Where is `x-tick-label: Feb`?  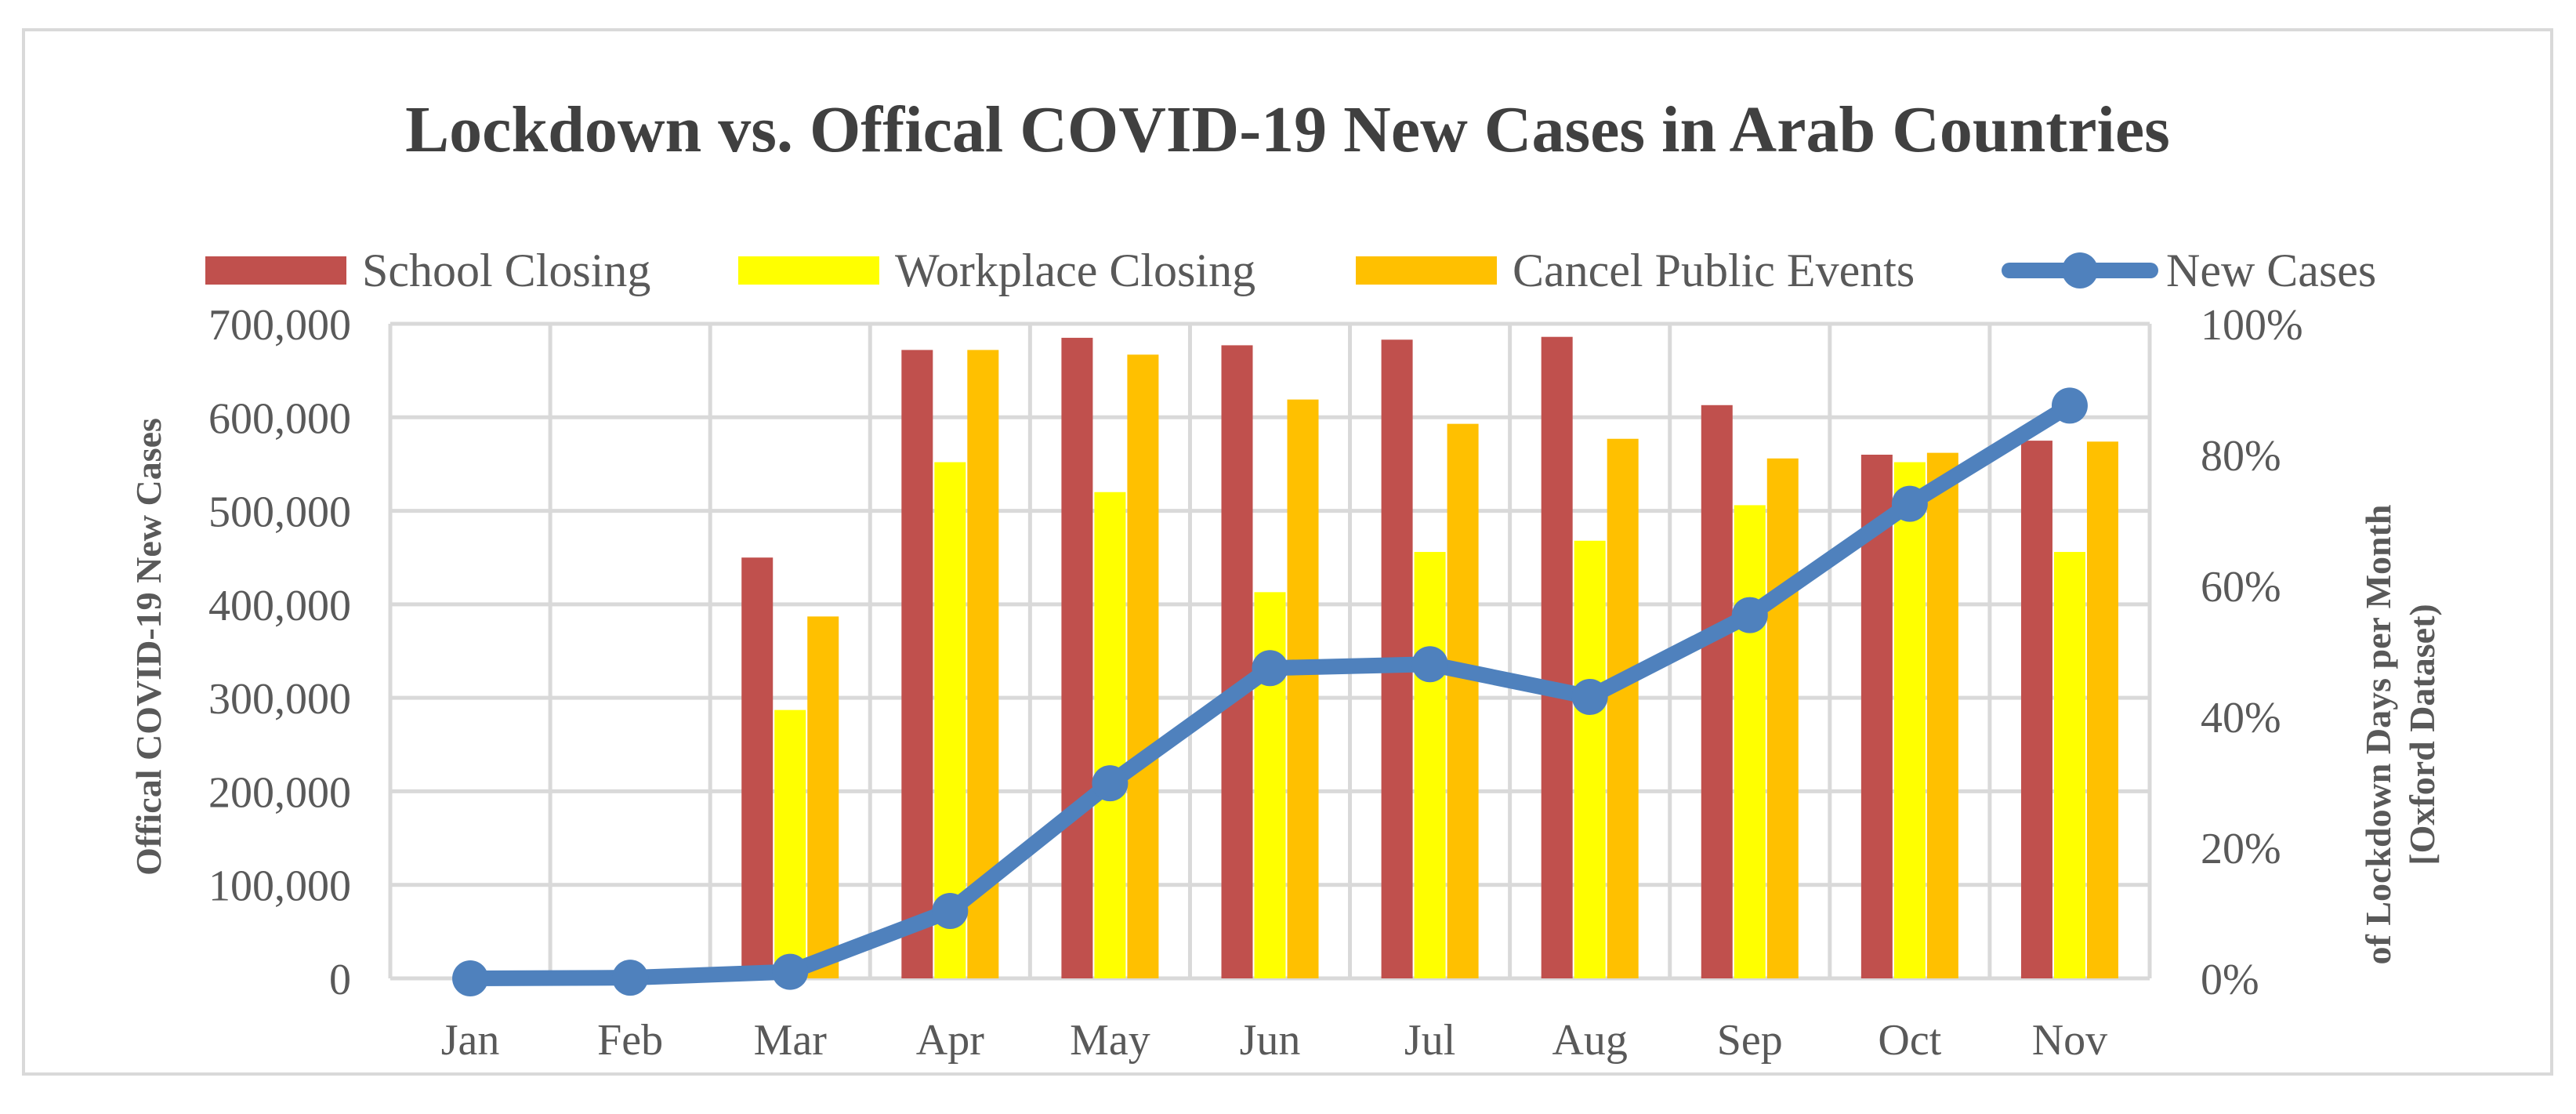 x-tick-label: Feb is located at coordinates (630, 1040).